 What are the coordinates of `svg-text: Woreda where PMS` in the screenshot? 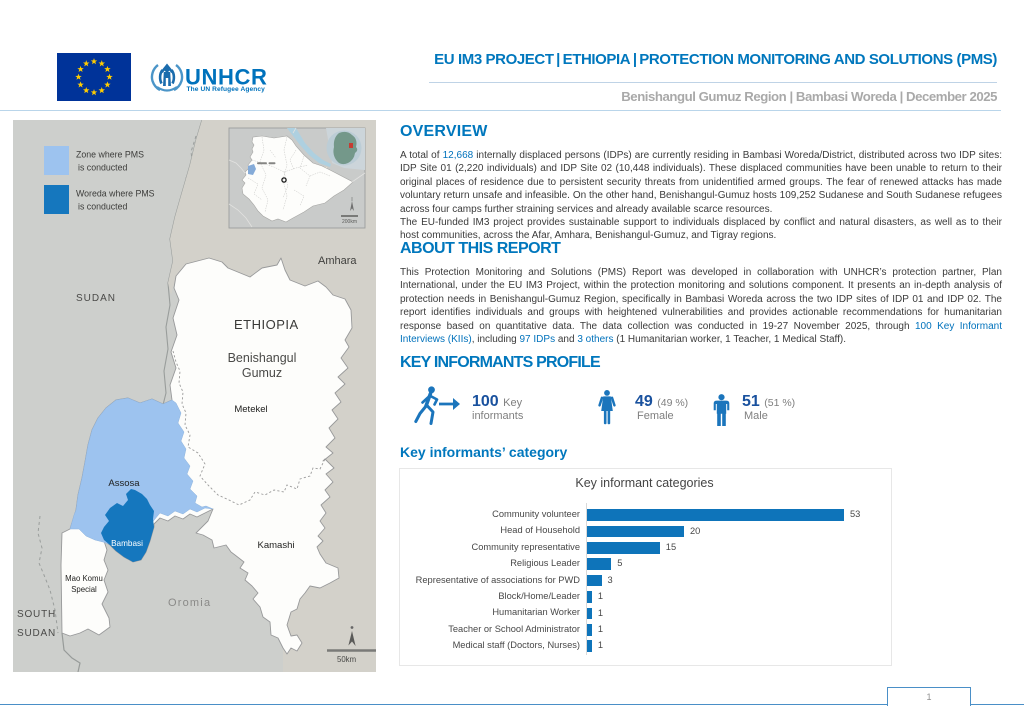 It's located at (115, 194).